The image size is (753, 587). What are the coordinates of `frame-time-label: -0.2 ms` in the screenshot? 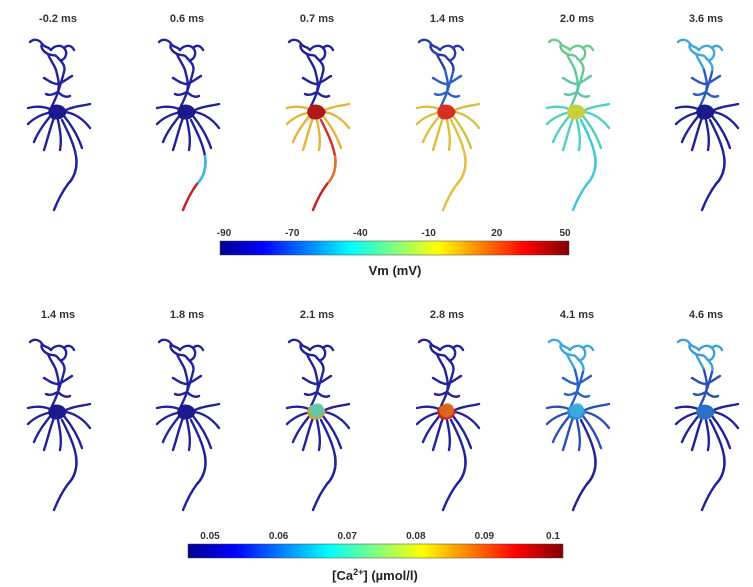 It's located at (58, 19).